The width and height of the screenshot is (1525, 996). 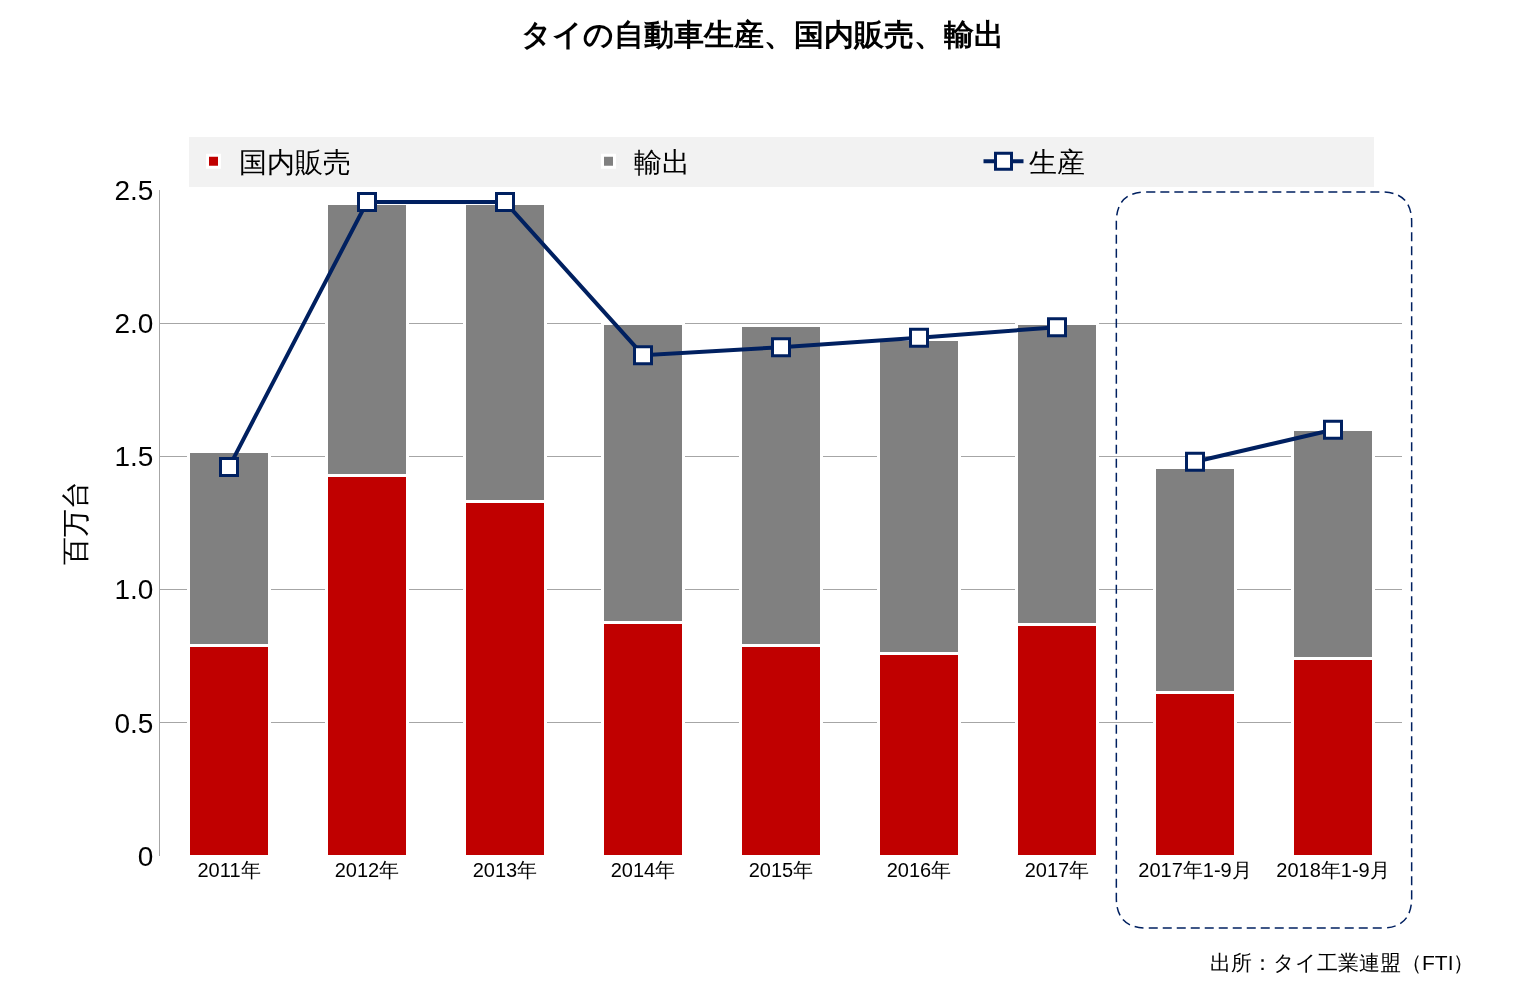 What do you see at coordinates (1057, 870) in the screenshot?
I see `x-tick-label: 2017年` at bounding box center [1057, 870].